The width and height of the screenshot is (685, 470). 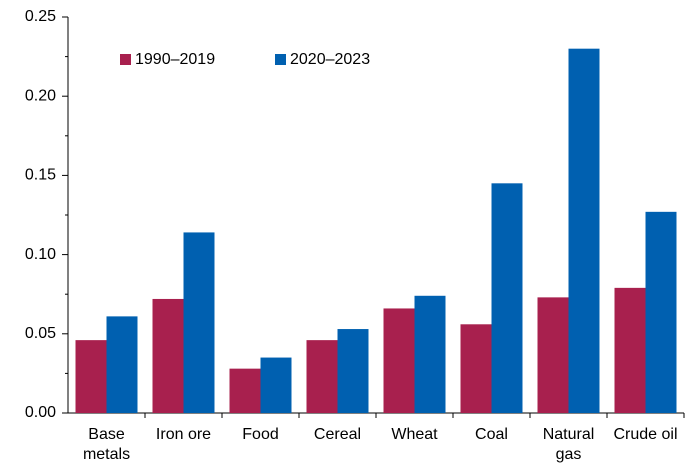 I want to click on y-tick-label: 0.15, so click(x=40, y=175).